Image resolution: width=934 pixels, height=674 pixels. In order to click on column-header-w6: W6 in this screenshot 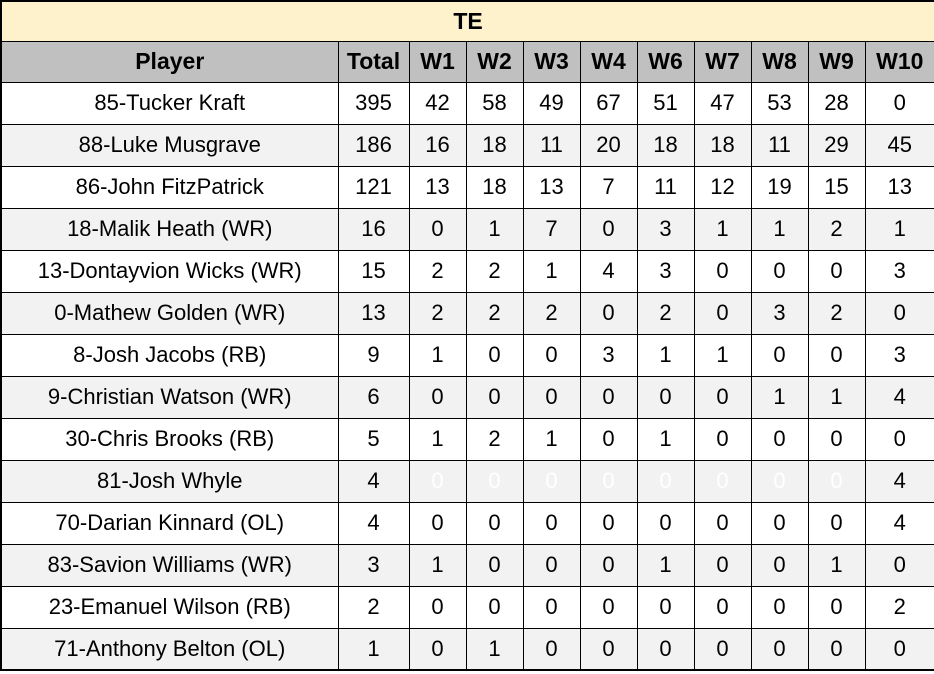, I will do `click(665, 61)`.